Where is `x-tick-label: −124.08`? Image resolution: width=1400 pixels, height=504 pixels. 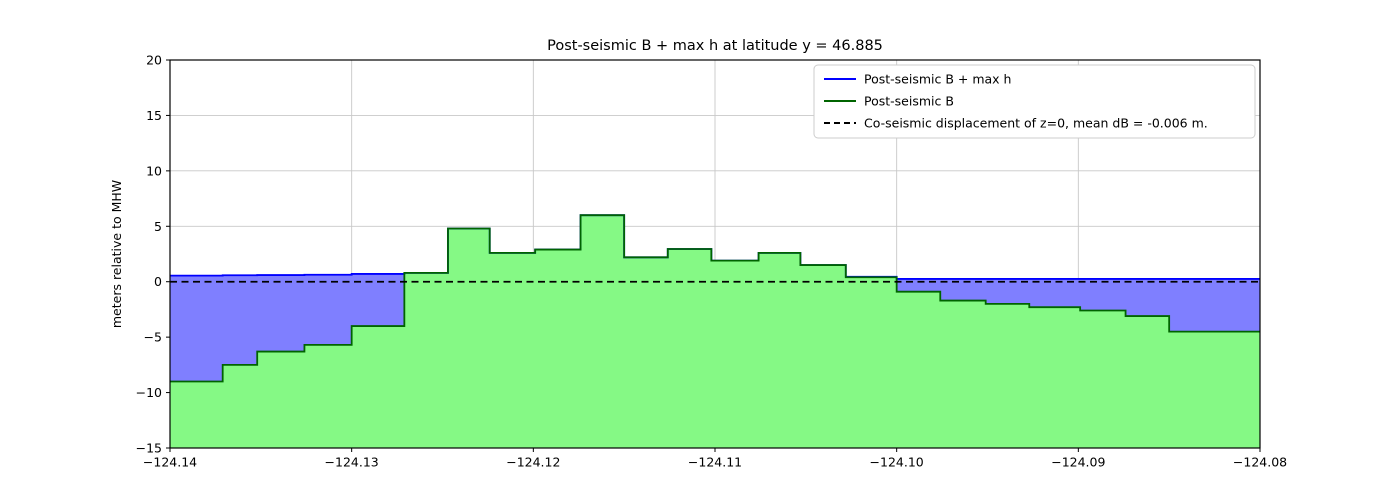 x-tick-label: −124.08 is located at coordinates (1260, 462).